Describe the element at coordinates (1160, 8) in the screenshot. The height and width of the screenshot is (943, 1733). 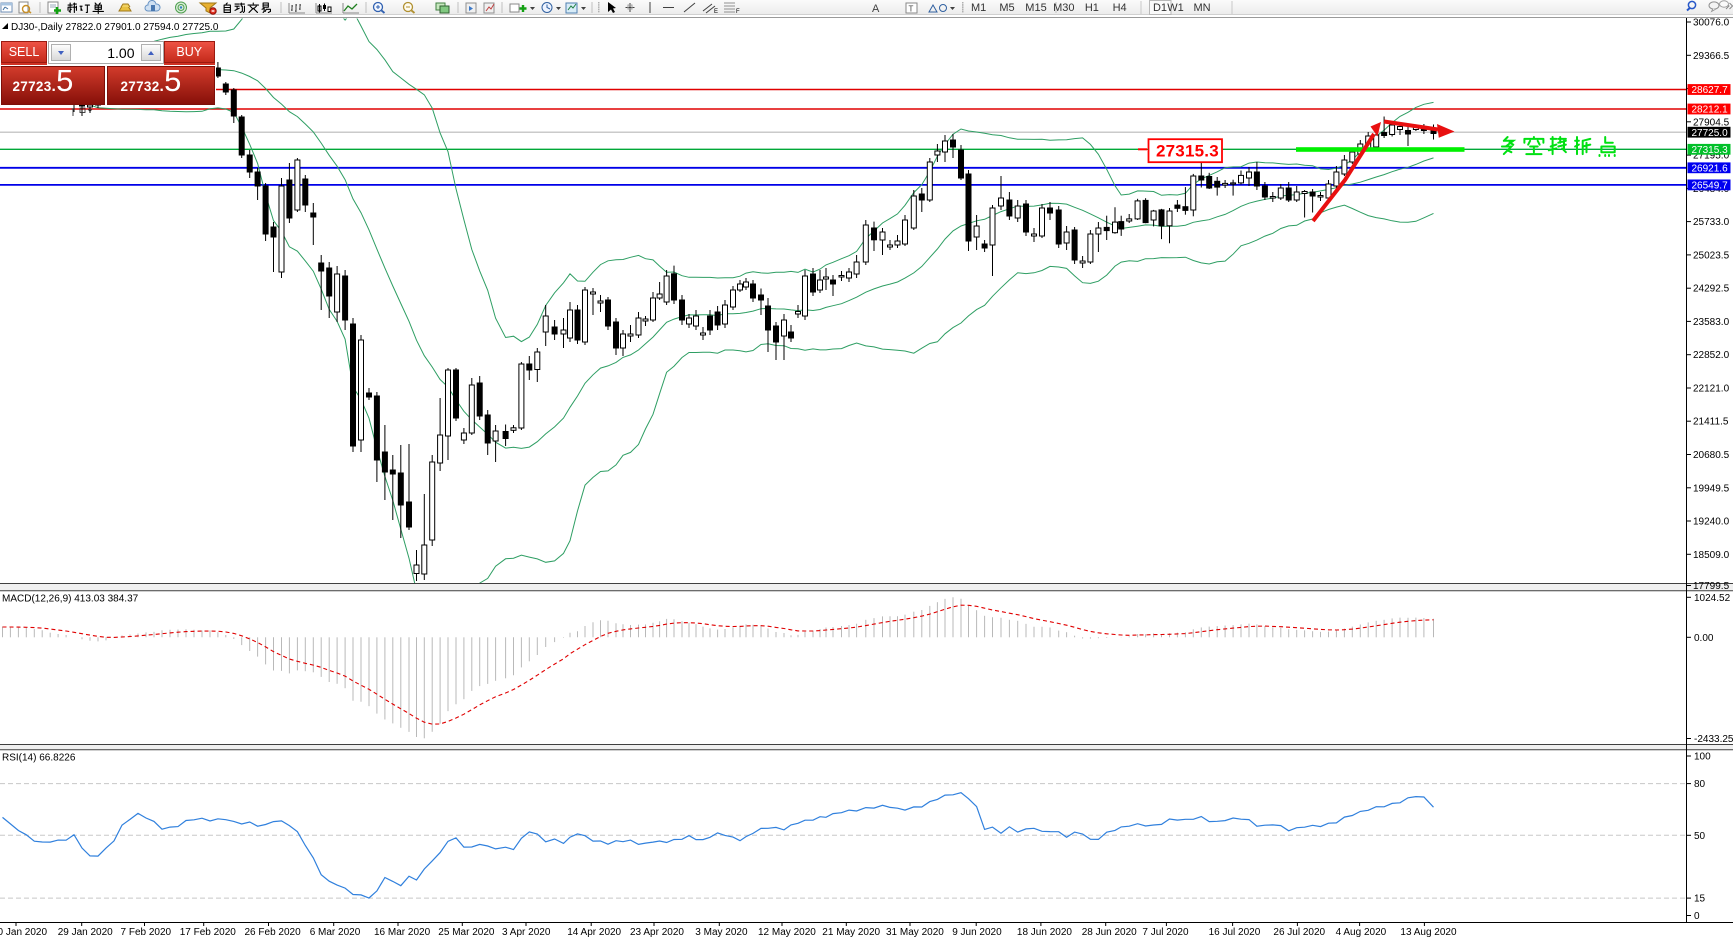
I see `svg-text: D1` at that location.